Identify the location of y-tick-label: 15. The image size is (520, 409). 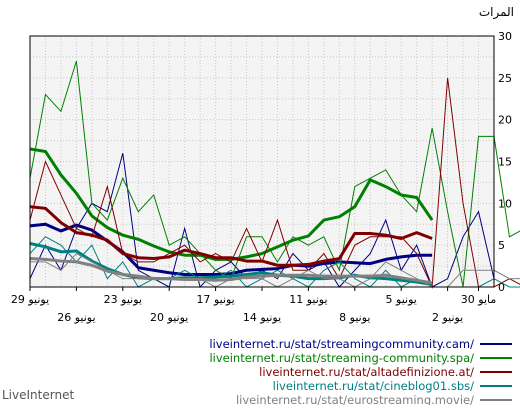
(505, 162).